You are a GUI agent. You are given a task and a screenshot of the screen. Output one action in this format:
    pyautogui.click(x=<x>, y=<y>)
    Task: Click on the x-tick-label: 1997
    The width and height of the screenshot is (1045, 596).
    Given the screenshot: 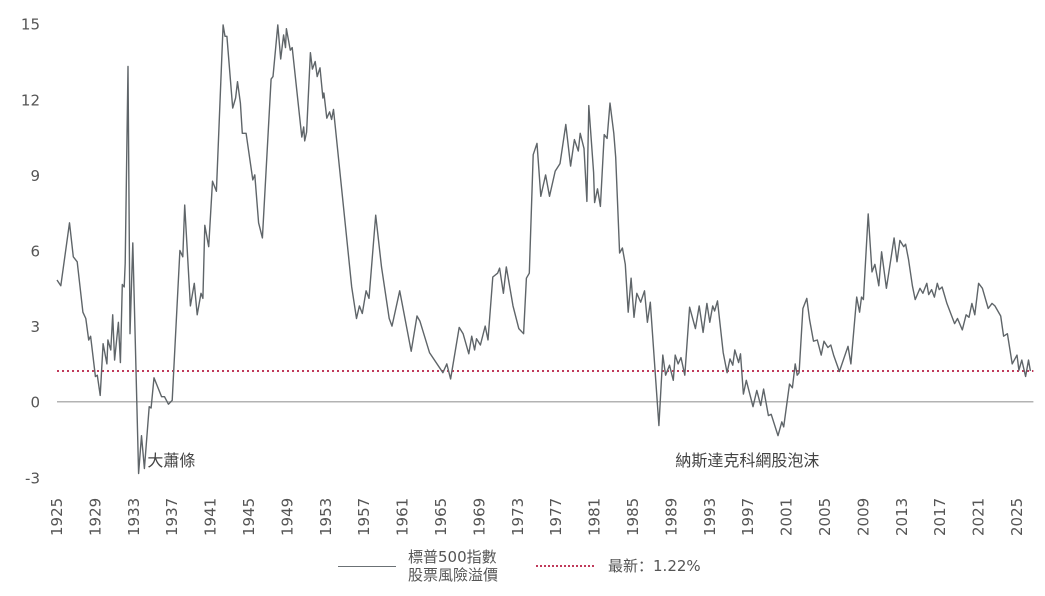 What is the action you would take?
    pyautogui.click(x=748, y=517)
    